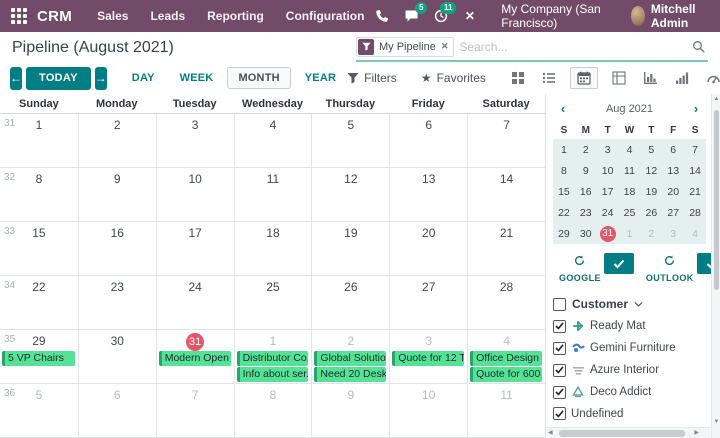  Describe the element at coordinates (18, 16) in the screenshot. I see `apps-menu-icon` at that location.